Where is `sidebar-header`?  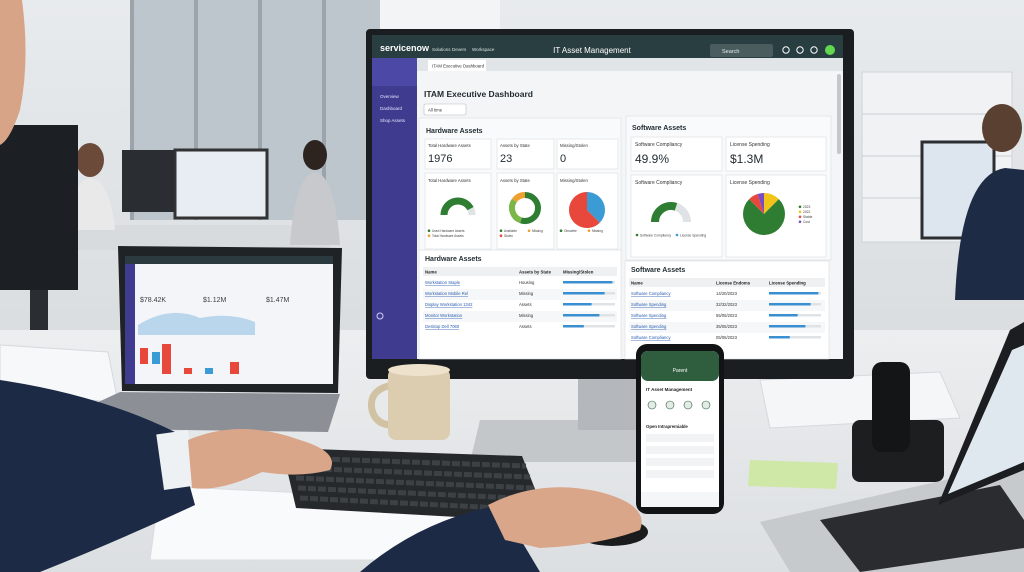
sidebar-header is located at coordinates (394, 72).